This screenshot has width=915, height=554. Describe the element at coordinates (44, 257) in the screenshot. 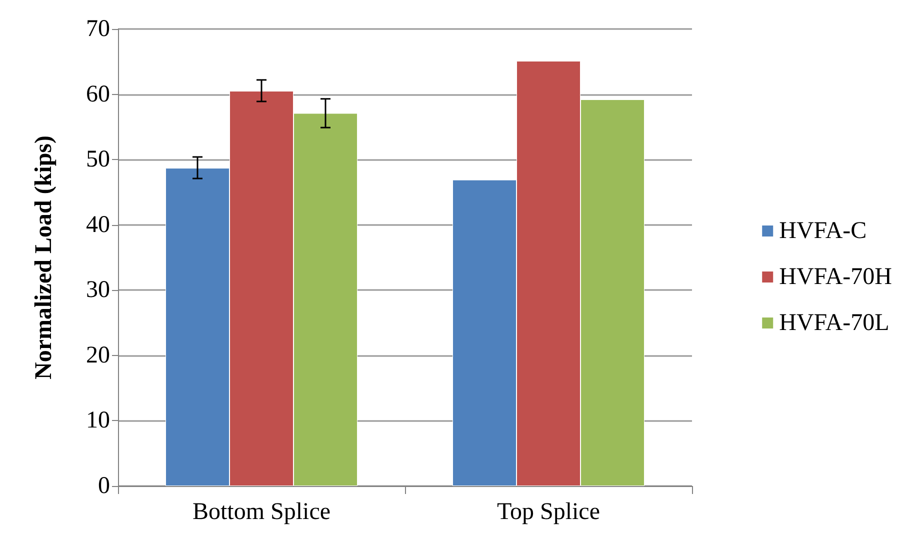

I see `y-axis-title: Normalized Load (kips)` at that location.